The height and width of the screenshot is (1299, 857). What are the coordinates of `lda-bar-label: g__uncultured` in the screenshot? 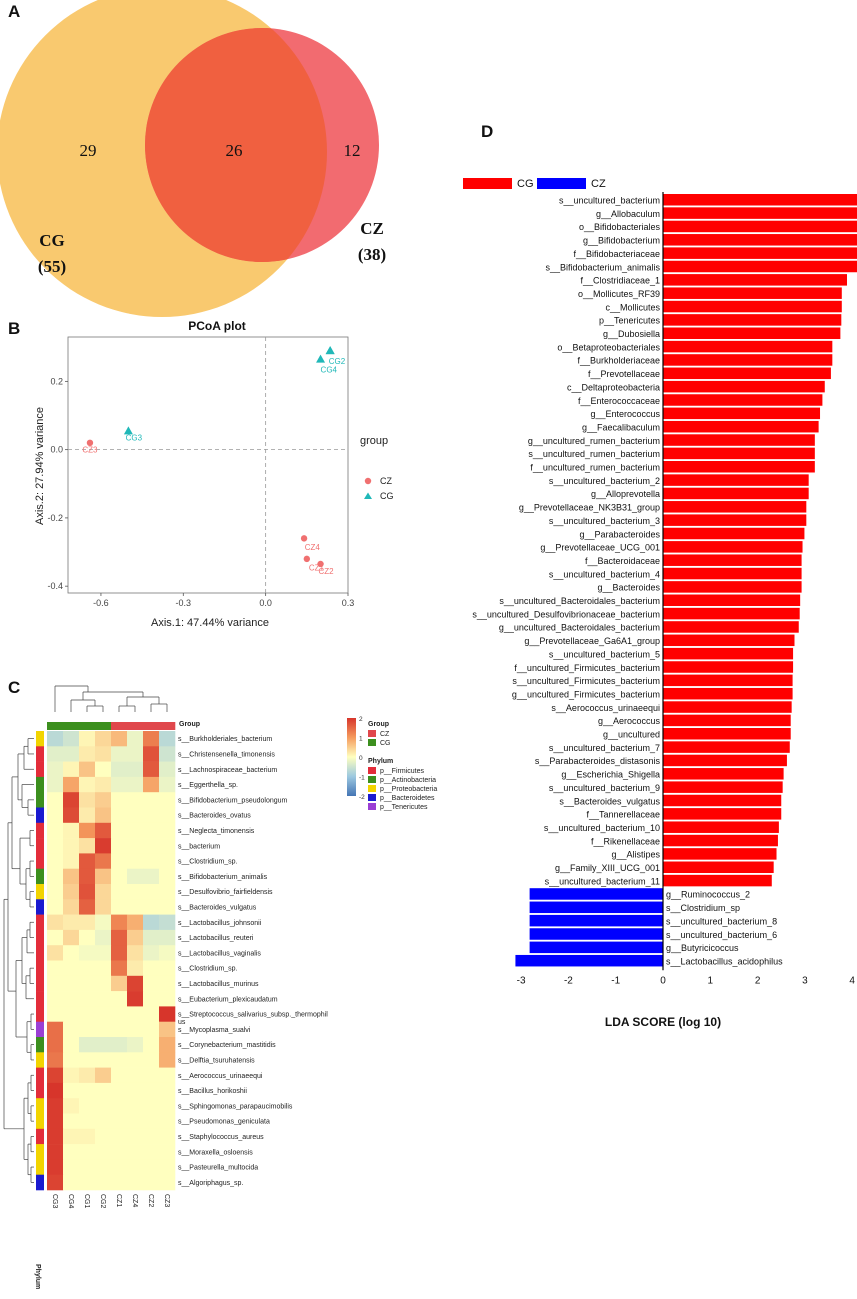 It's located at (631, 735).